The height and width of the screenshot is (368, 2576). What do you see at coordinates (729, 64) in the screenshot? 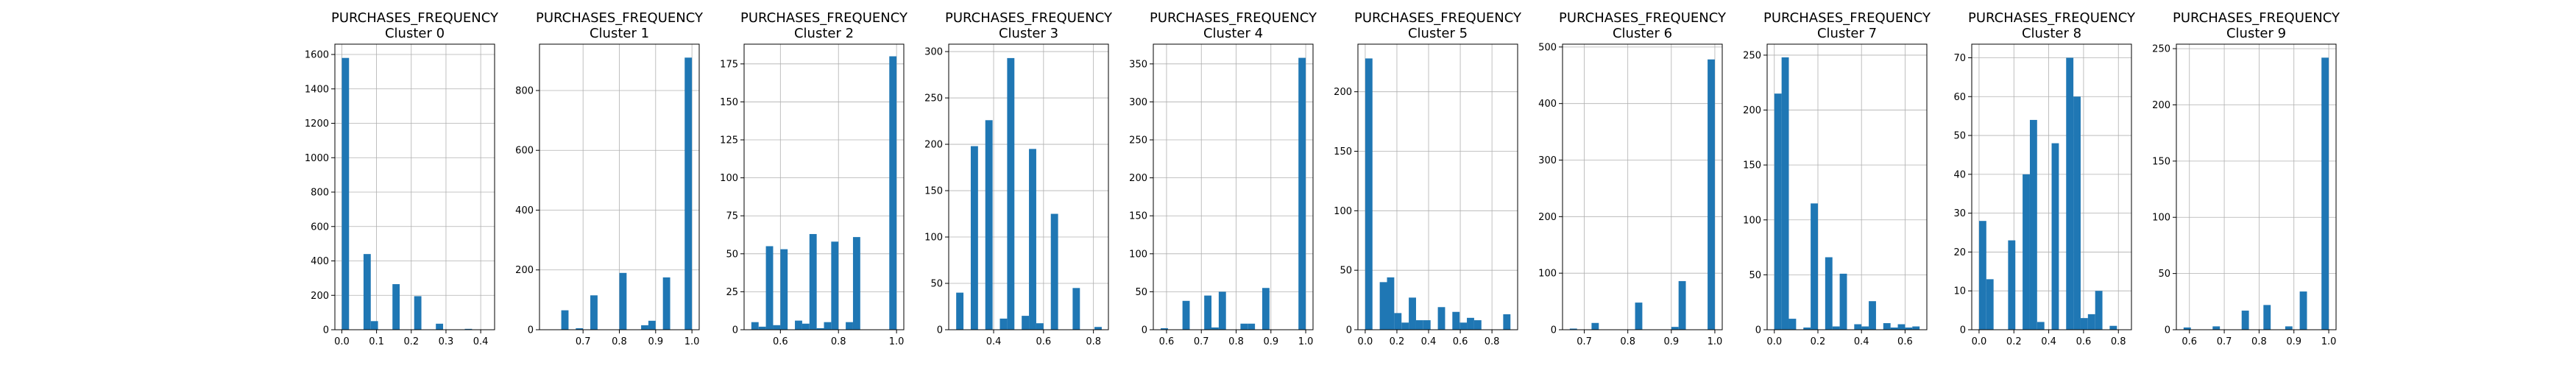
I see `y-tick-label: 175` at bounding box center [729, 64].